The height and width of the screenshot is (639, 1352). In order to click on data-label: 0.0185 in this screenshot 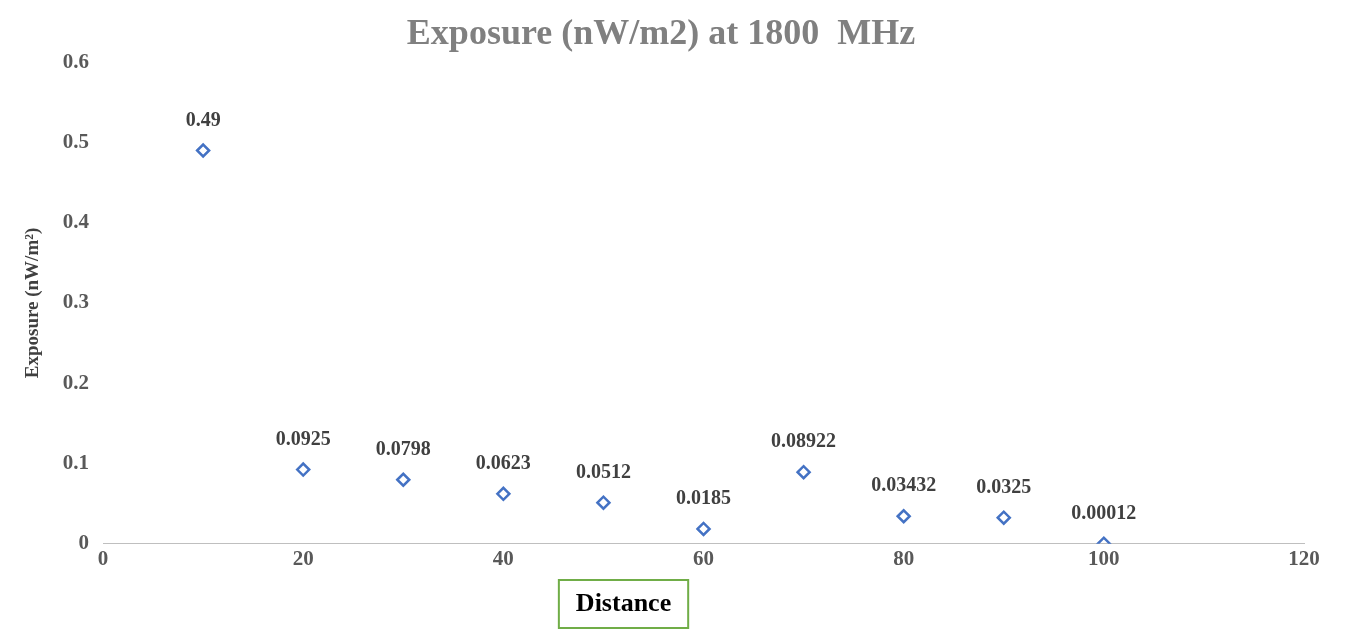, I will do `click(704, 497)`.